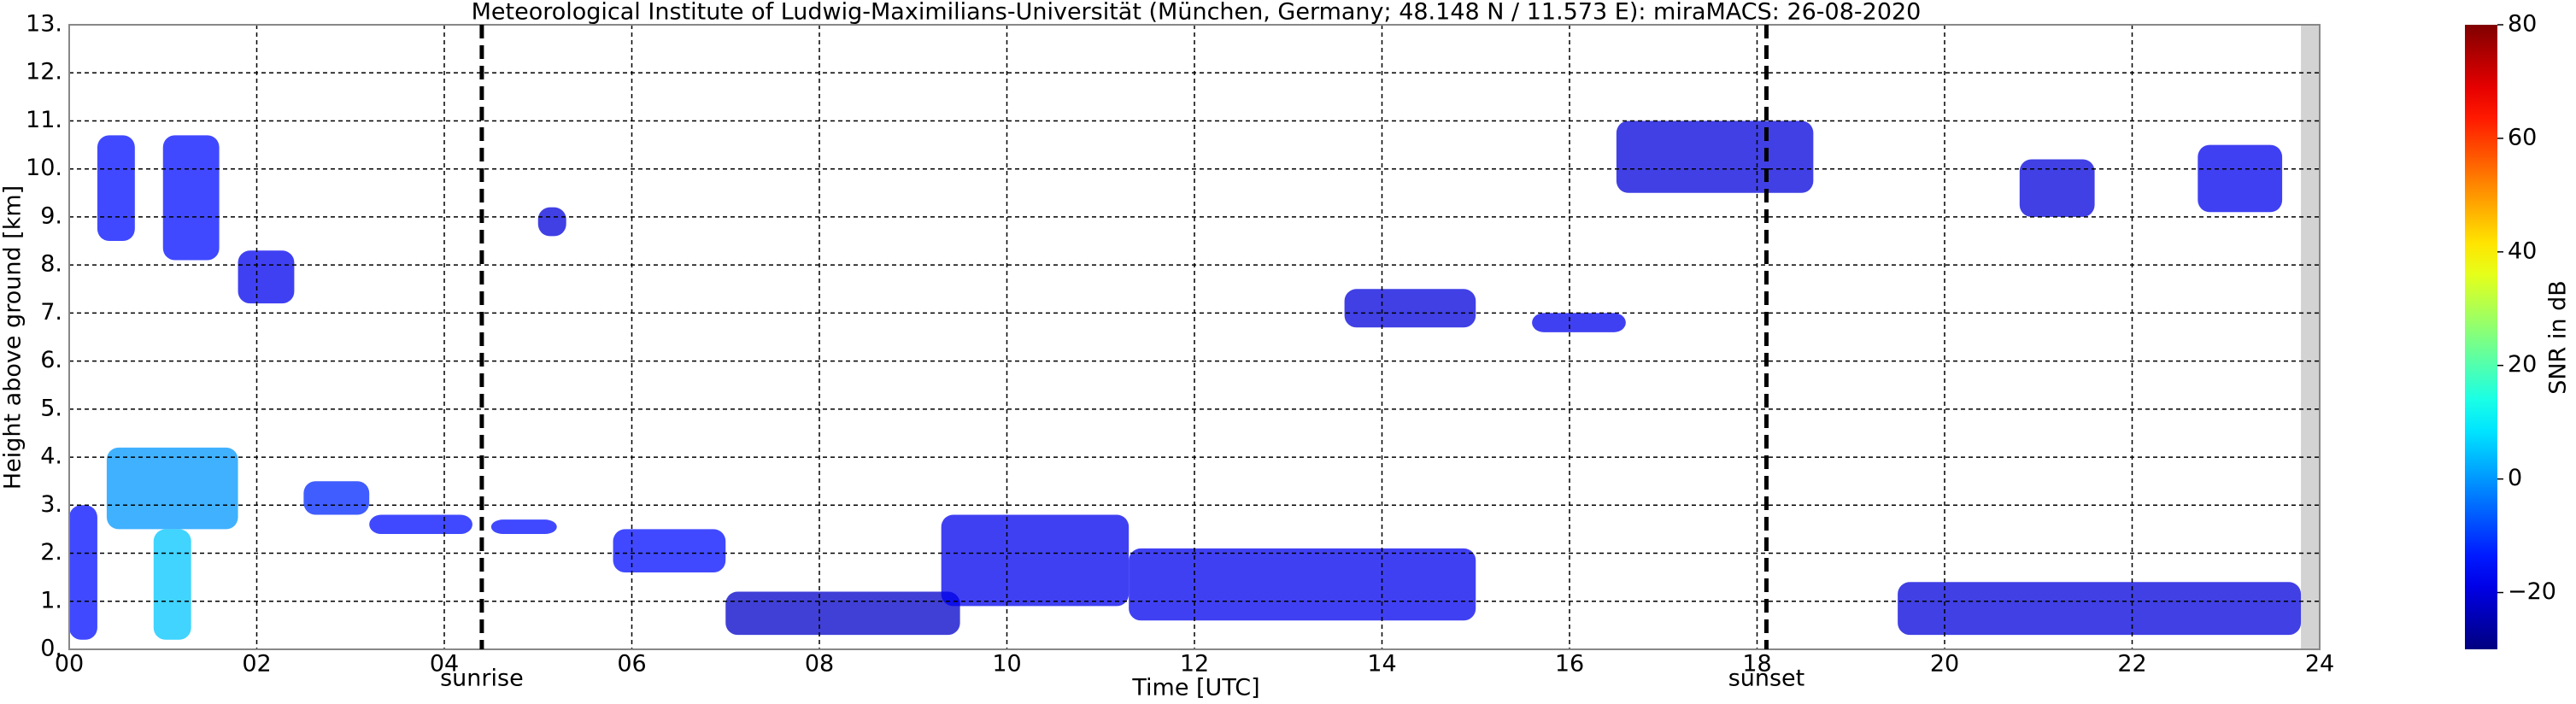  What do you see at coordinates (51, 264) in the screenshot?
I see `y-tick-label: 8.` at bounding box center [51, 264].